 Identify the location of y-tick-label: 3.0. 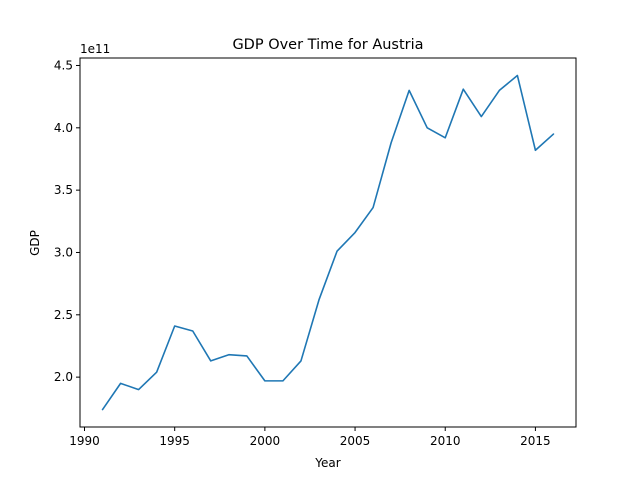
(63, 252).